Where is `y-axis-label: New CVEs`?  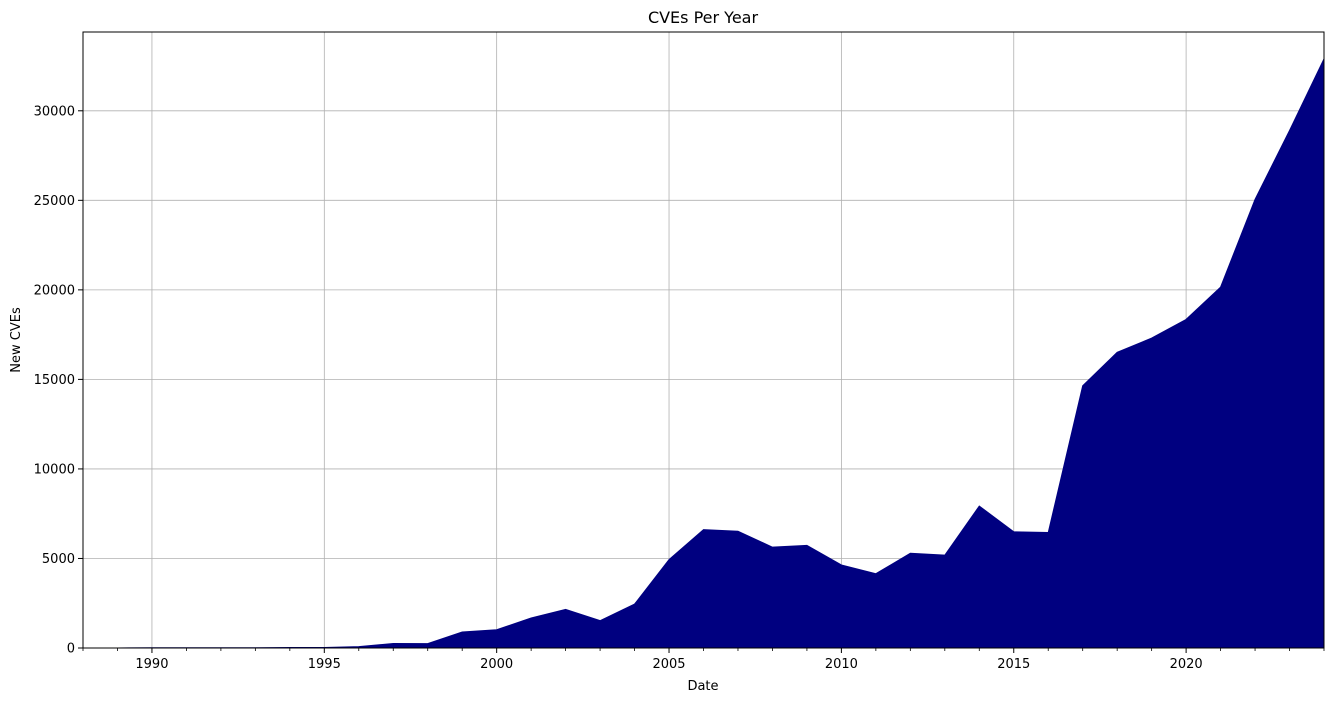 y-axis-label: New CVEs is located at coordinates (16, 340).